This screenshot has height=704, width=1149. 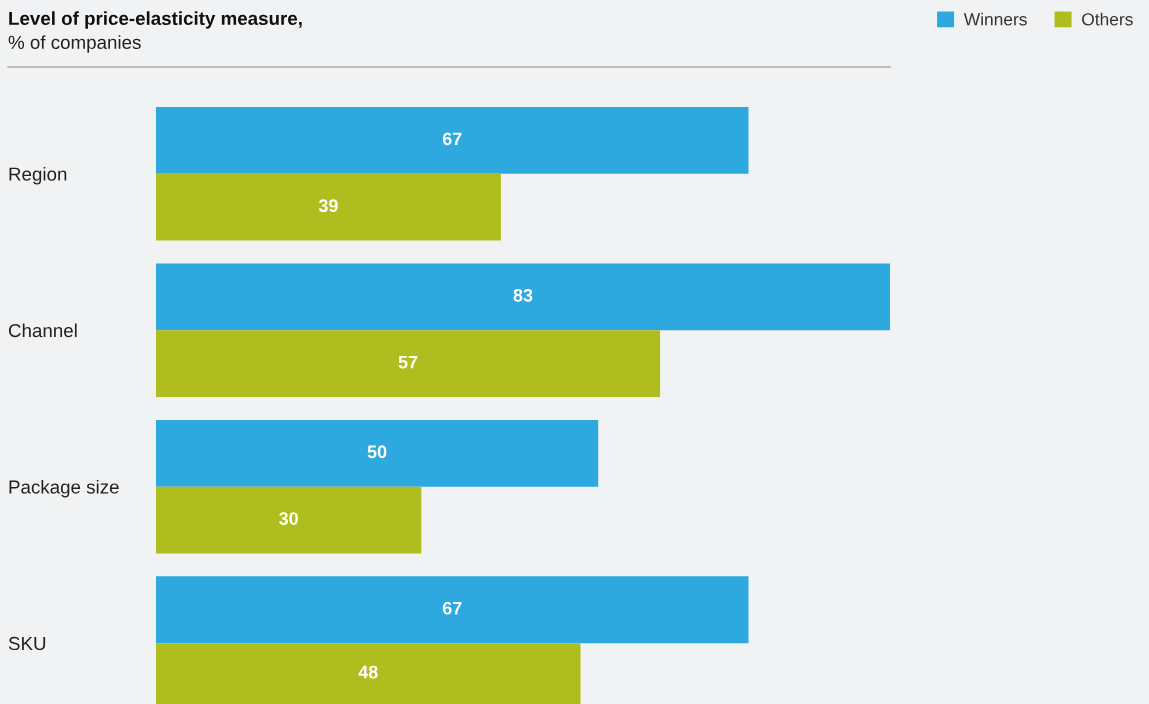 What do you see at coordinates (995, 19) in the screenshot?
I see `legend-label: Winners` at bounding box center [995, 19].